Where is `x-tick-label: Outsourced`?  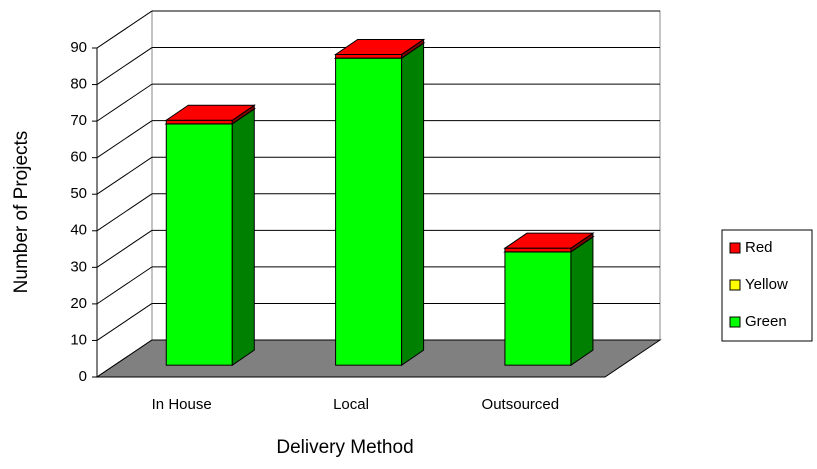 x-tick-label: Outsourced is located at coordinates (521, 404).